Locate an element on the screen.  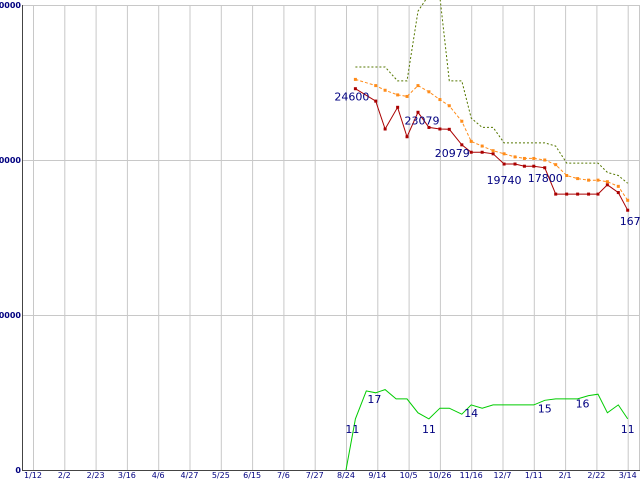
x-tick-label: 2/2 is located at coordinates (64, 475).